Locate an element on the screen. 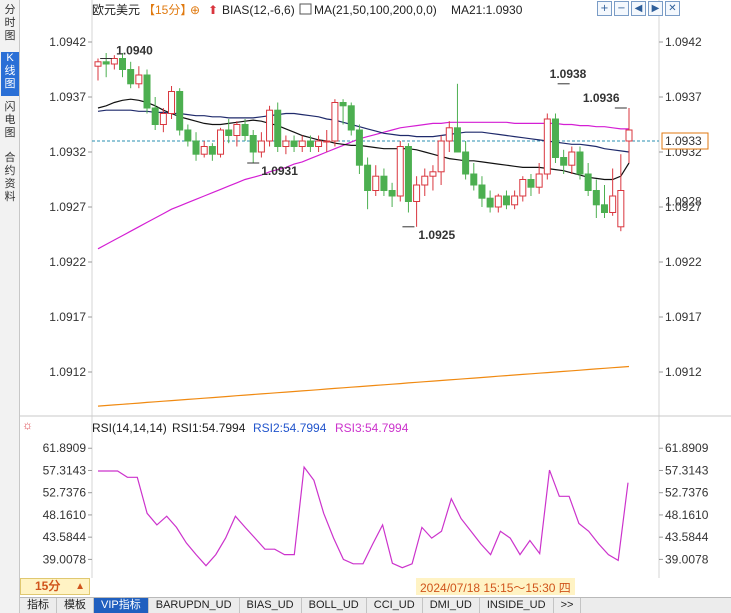  side-tab-contract-info: 合 约 资 料 is located at coordinates (10, 177).